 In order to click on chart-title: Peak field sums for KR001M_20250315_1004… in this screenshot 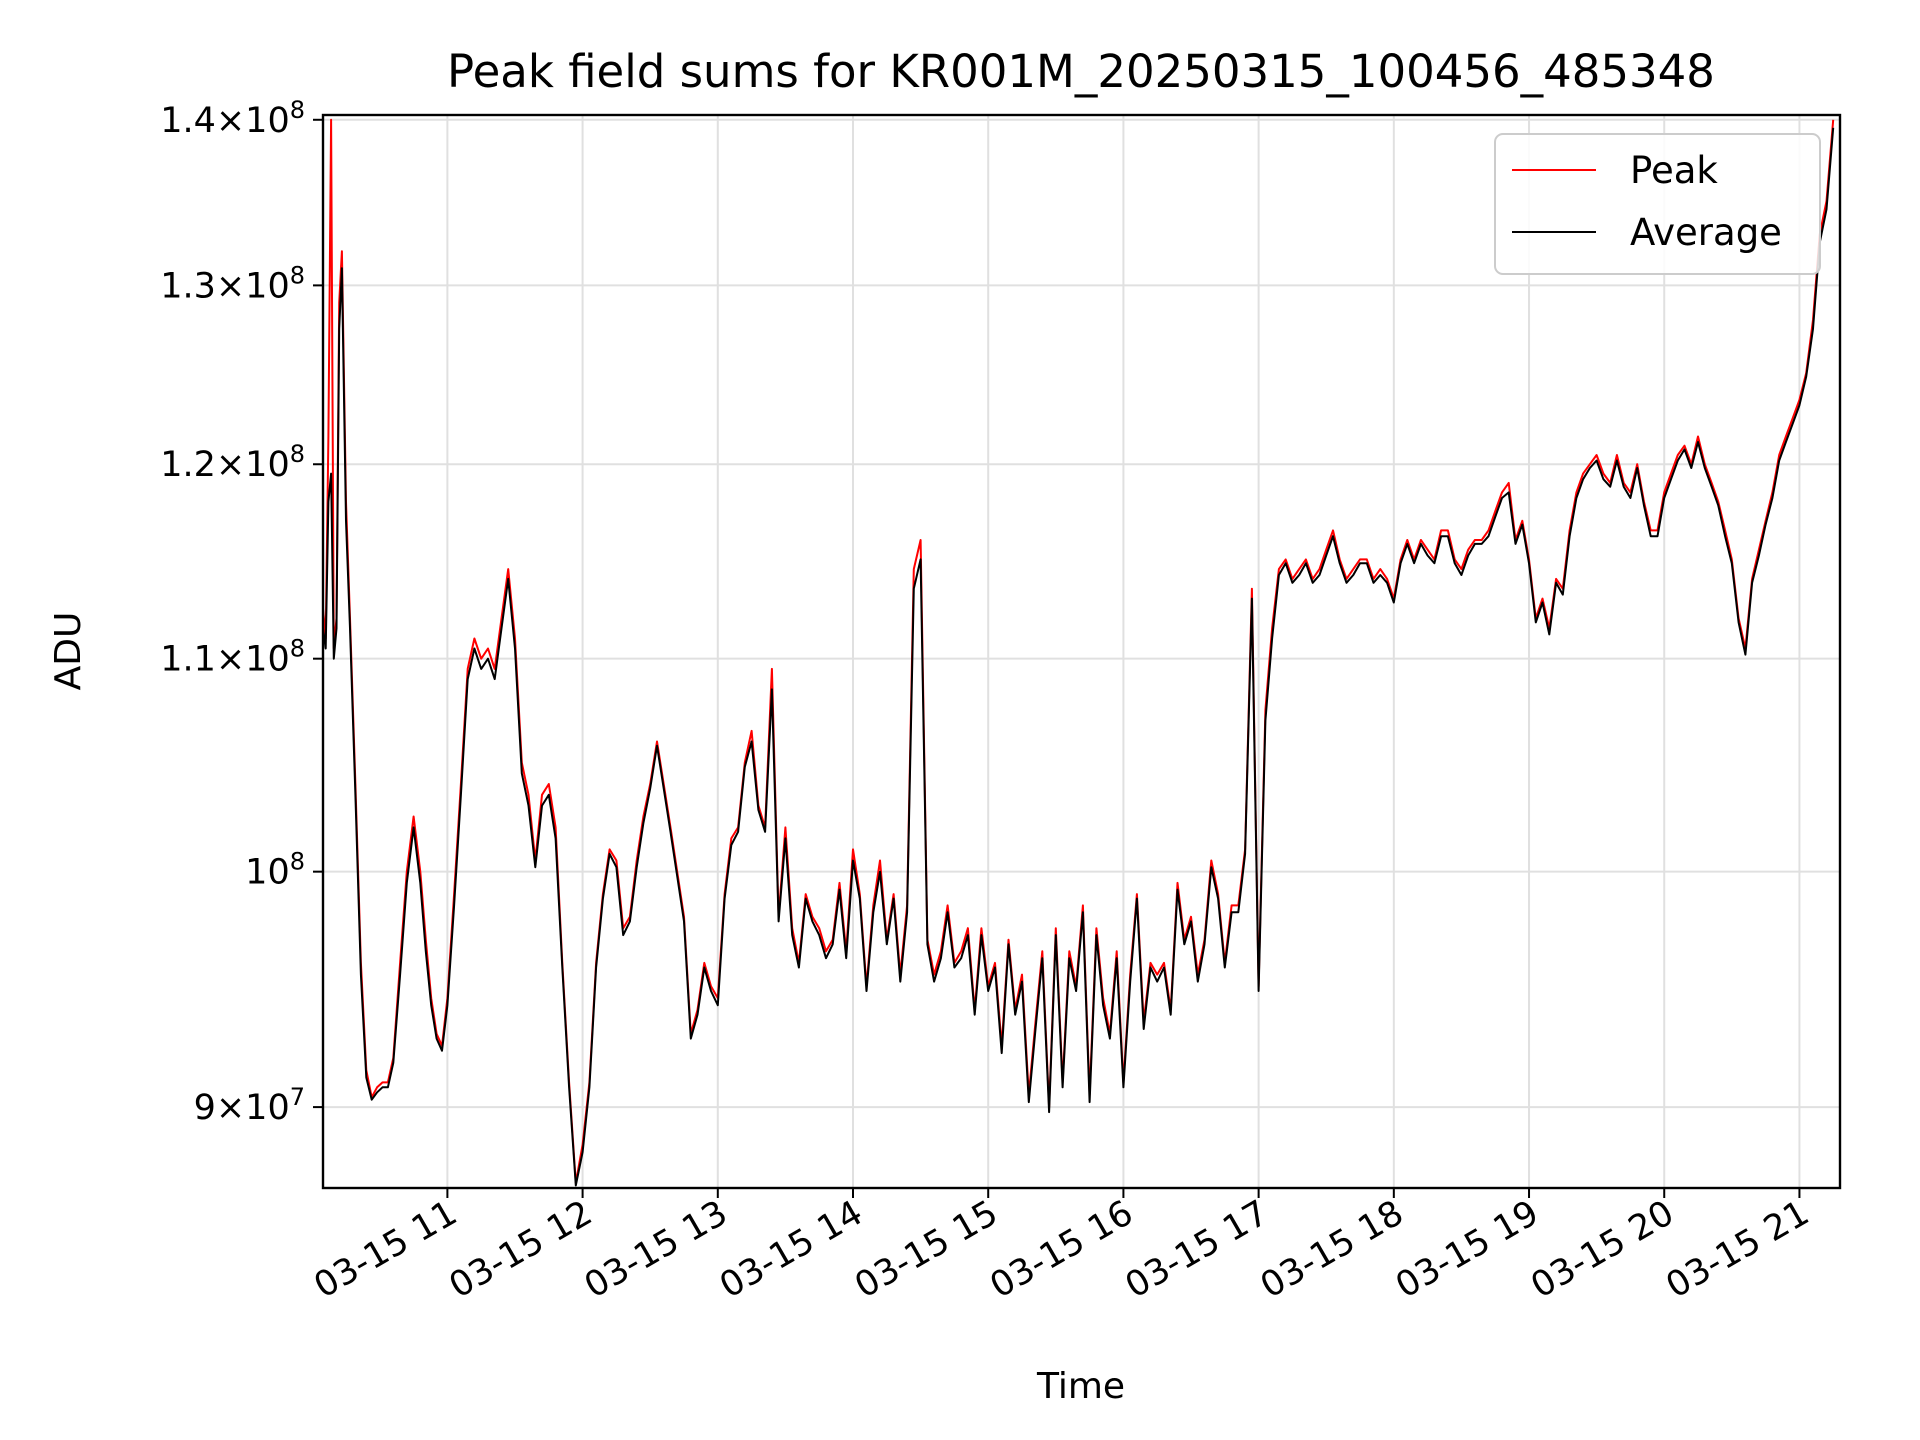, I will do `click(1081, 71)`.